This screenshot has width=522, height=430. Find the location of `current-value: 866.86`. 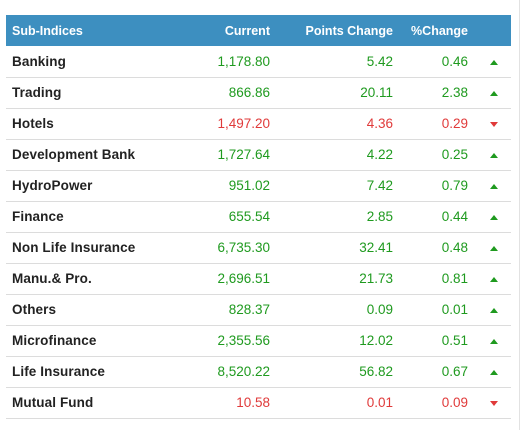

current-value: 866.86 is located at coordinates (249, 92).